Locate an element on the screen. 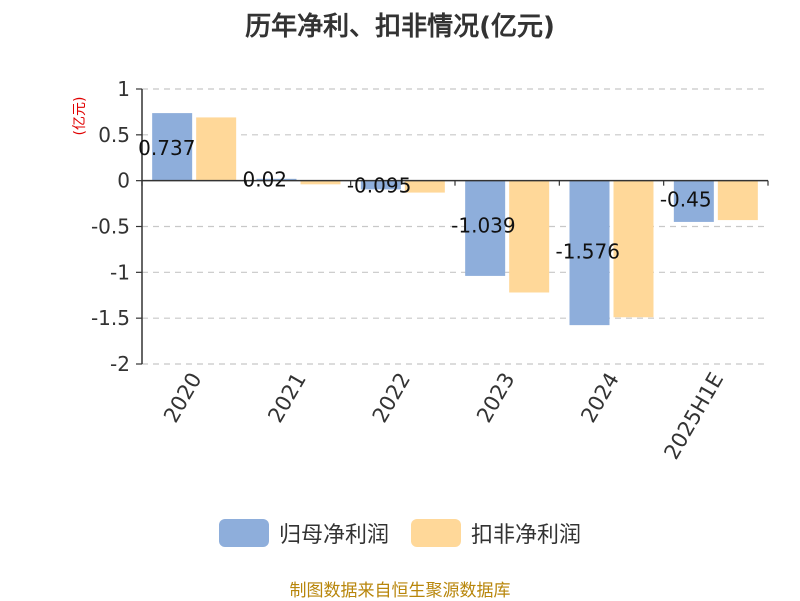 This screenshot has width=800, height=601. legend-item-series-1: 扣非净利润 is located at coordinates (496, 533).